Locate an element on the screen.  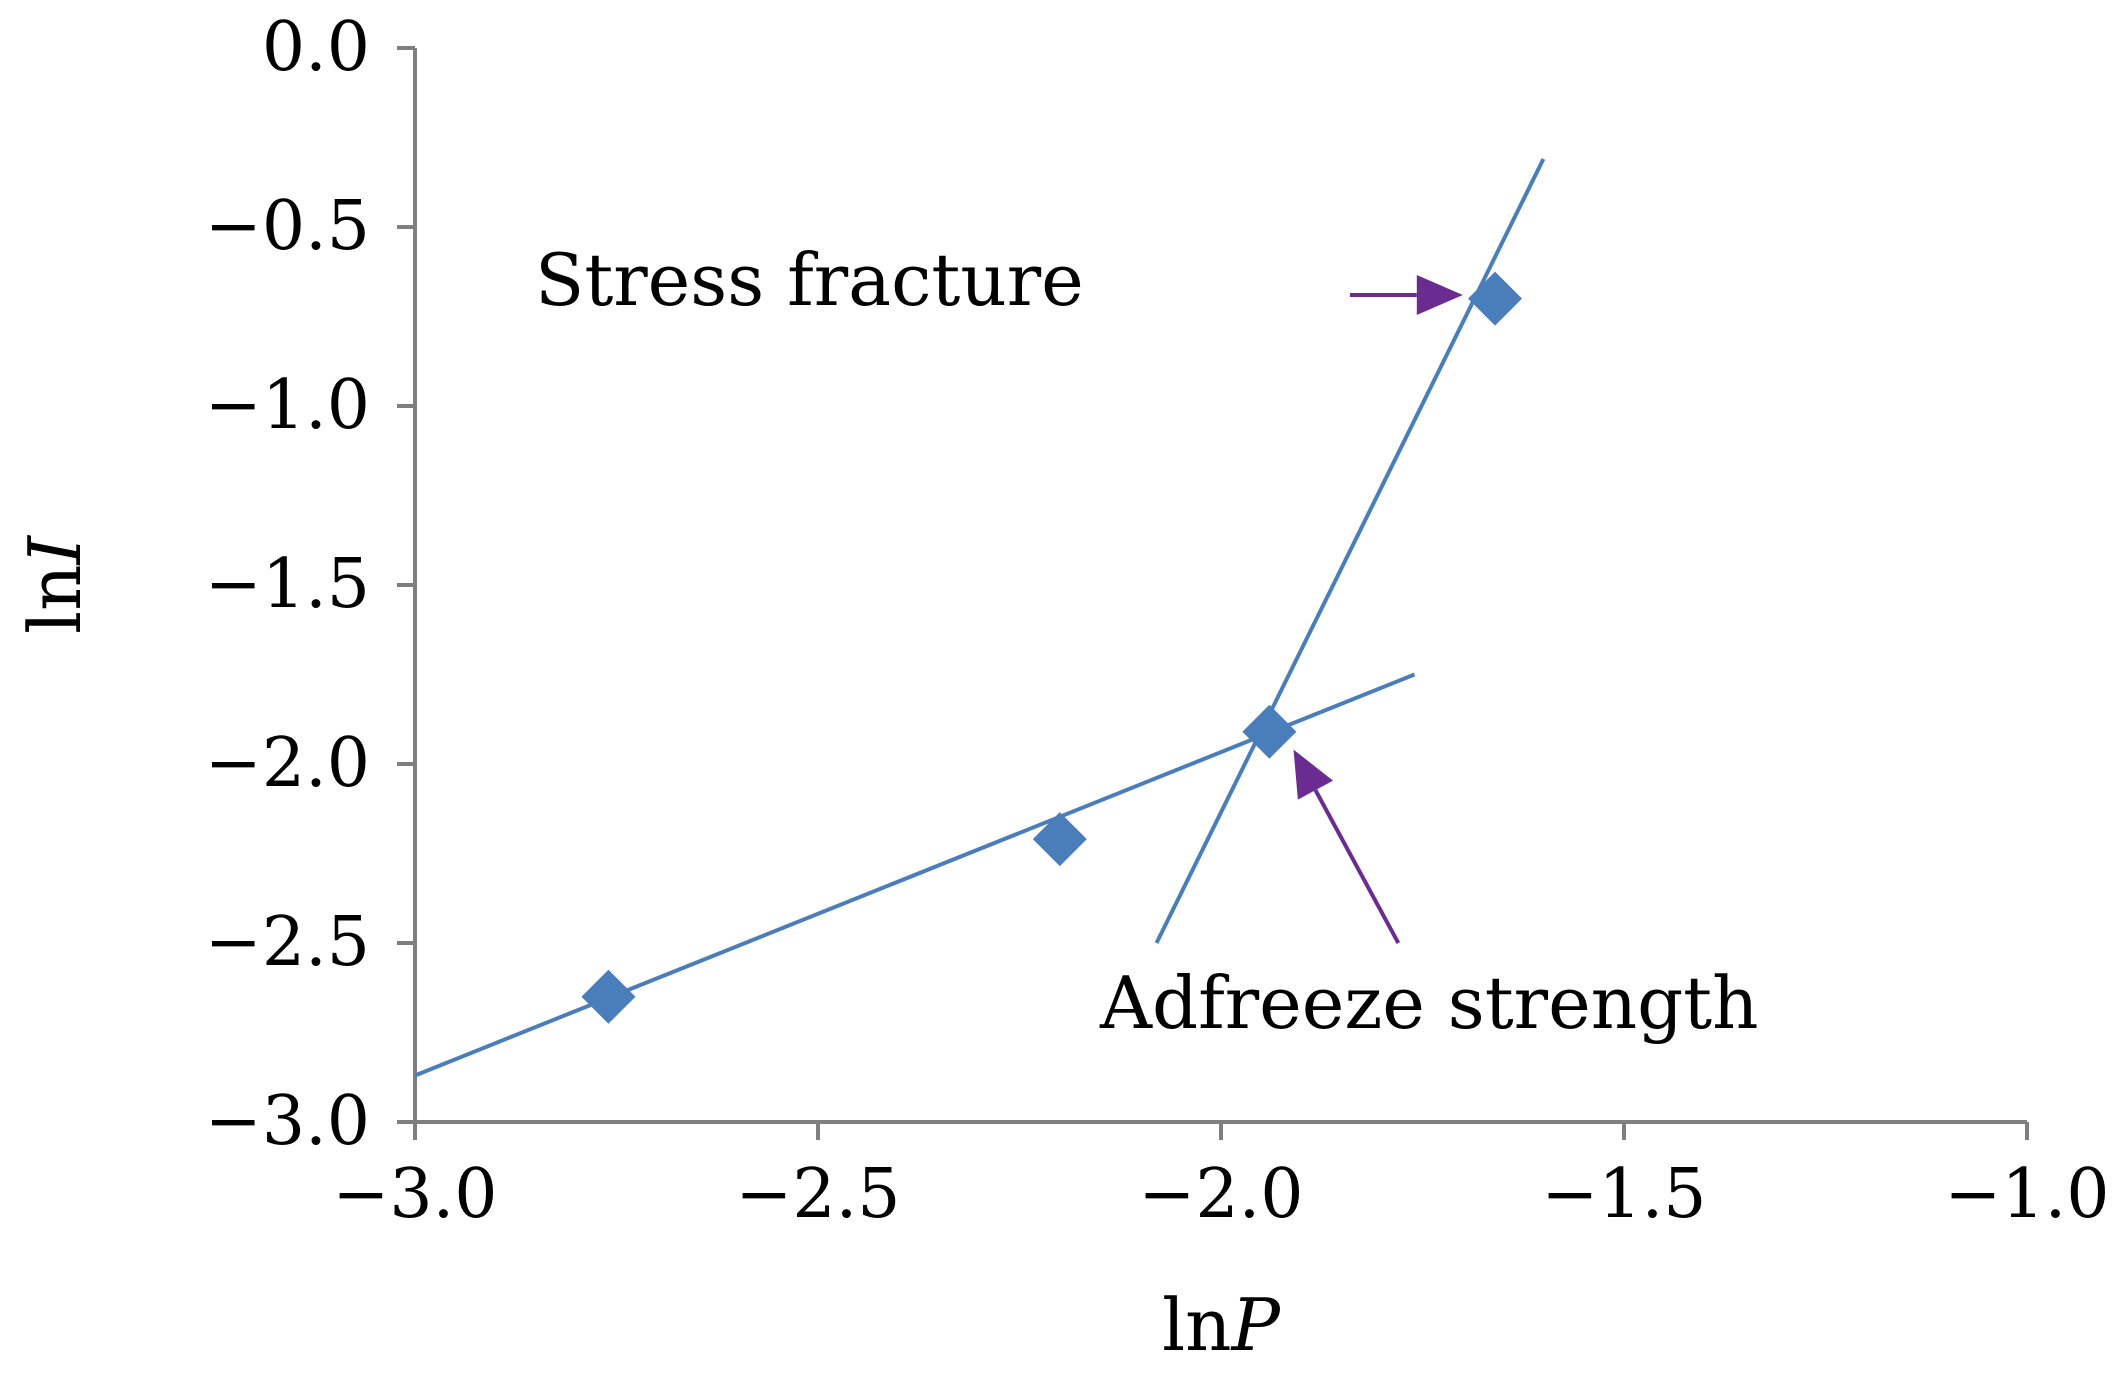
x-tick-label: −2.5 is located at coordinates (817, 1194).